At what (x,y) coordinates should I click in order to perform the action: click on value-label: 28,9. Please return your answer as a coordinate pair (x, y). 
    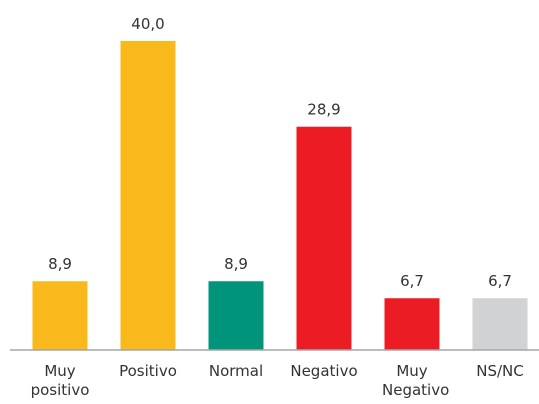
    Looking at the image, I should click on (323, 110).